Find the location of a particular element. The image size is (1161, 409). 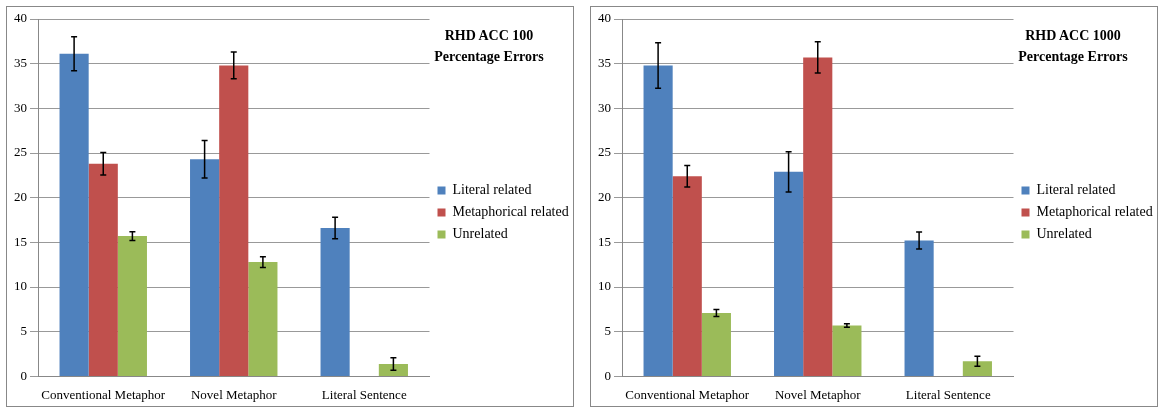

text: RHD ACC 100 Percentage Errors is located at coordinates (489, 46).